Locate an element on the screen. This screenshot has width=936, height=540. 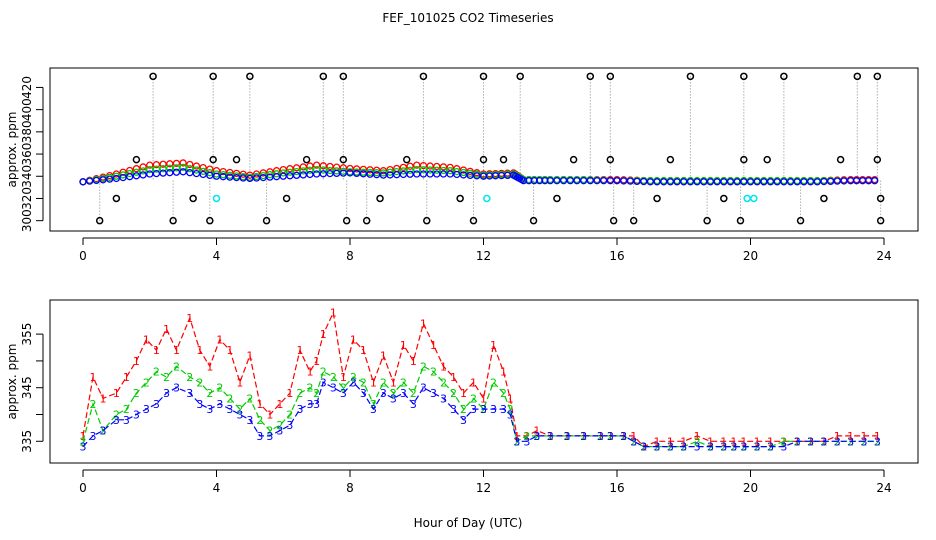
series-3-line is located at coordinates (480, 414).